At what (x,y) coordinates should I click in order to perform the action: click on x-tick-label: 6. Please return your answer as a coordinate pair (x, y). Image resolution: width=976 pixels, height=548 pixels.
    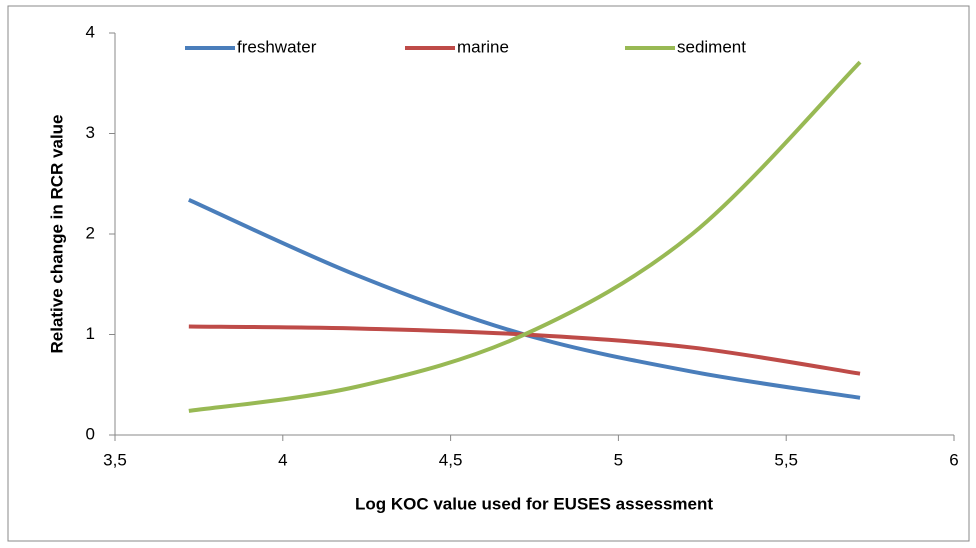
    Looking at the image, I should click on (953, 459).